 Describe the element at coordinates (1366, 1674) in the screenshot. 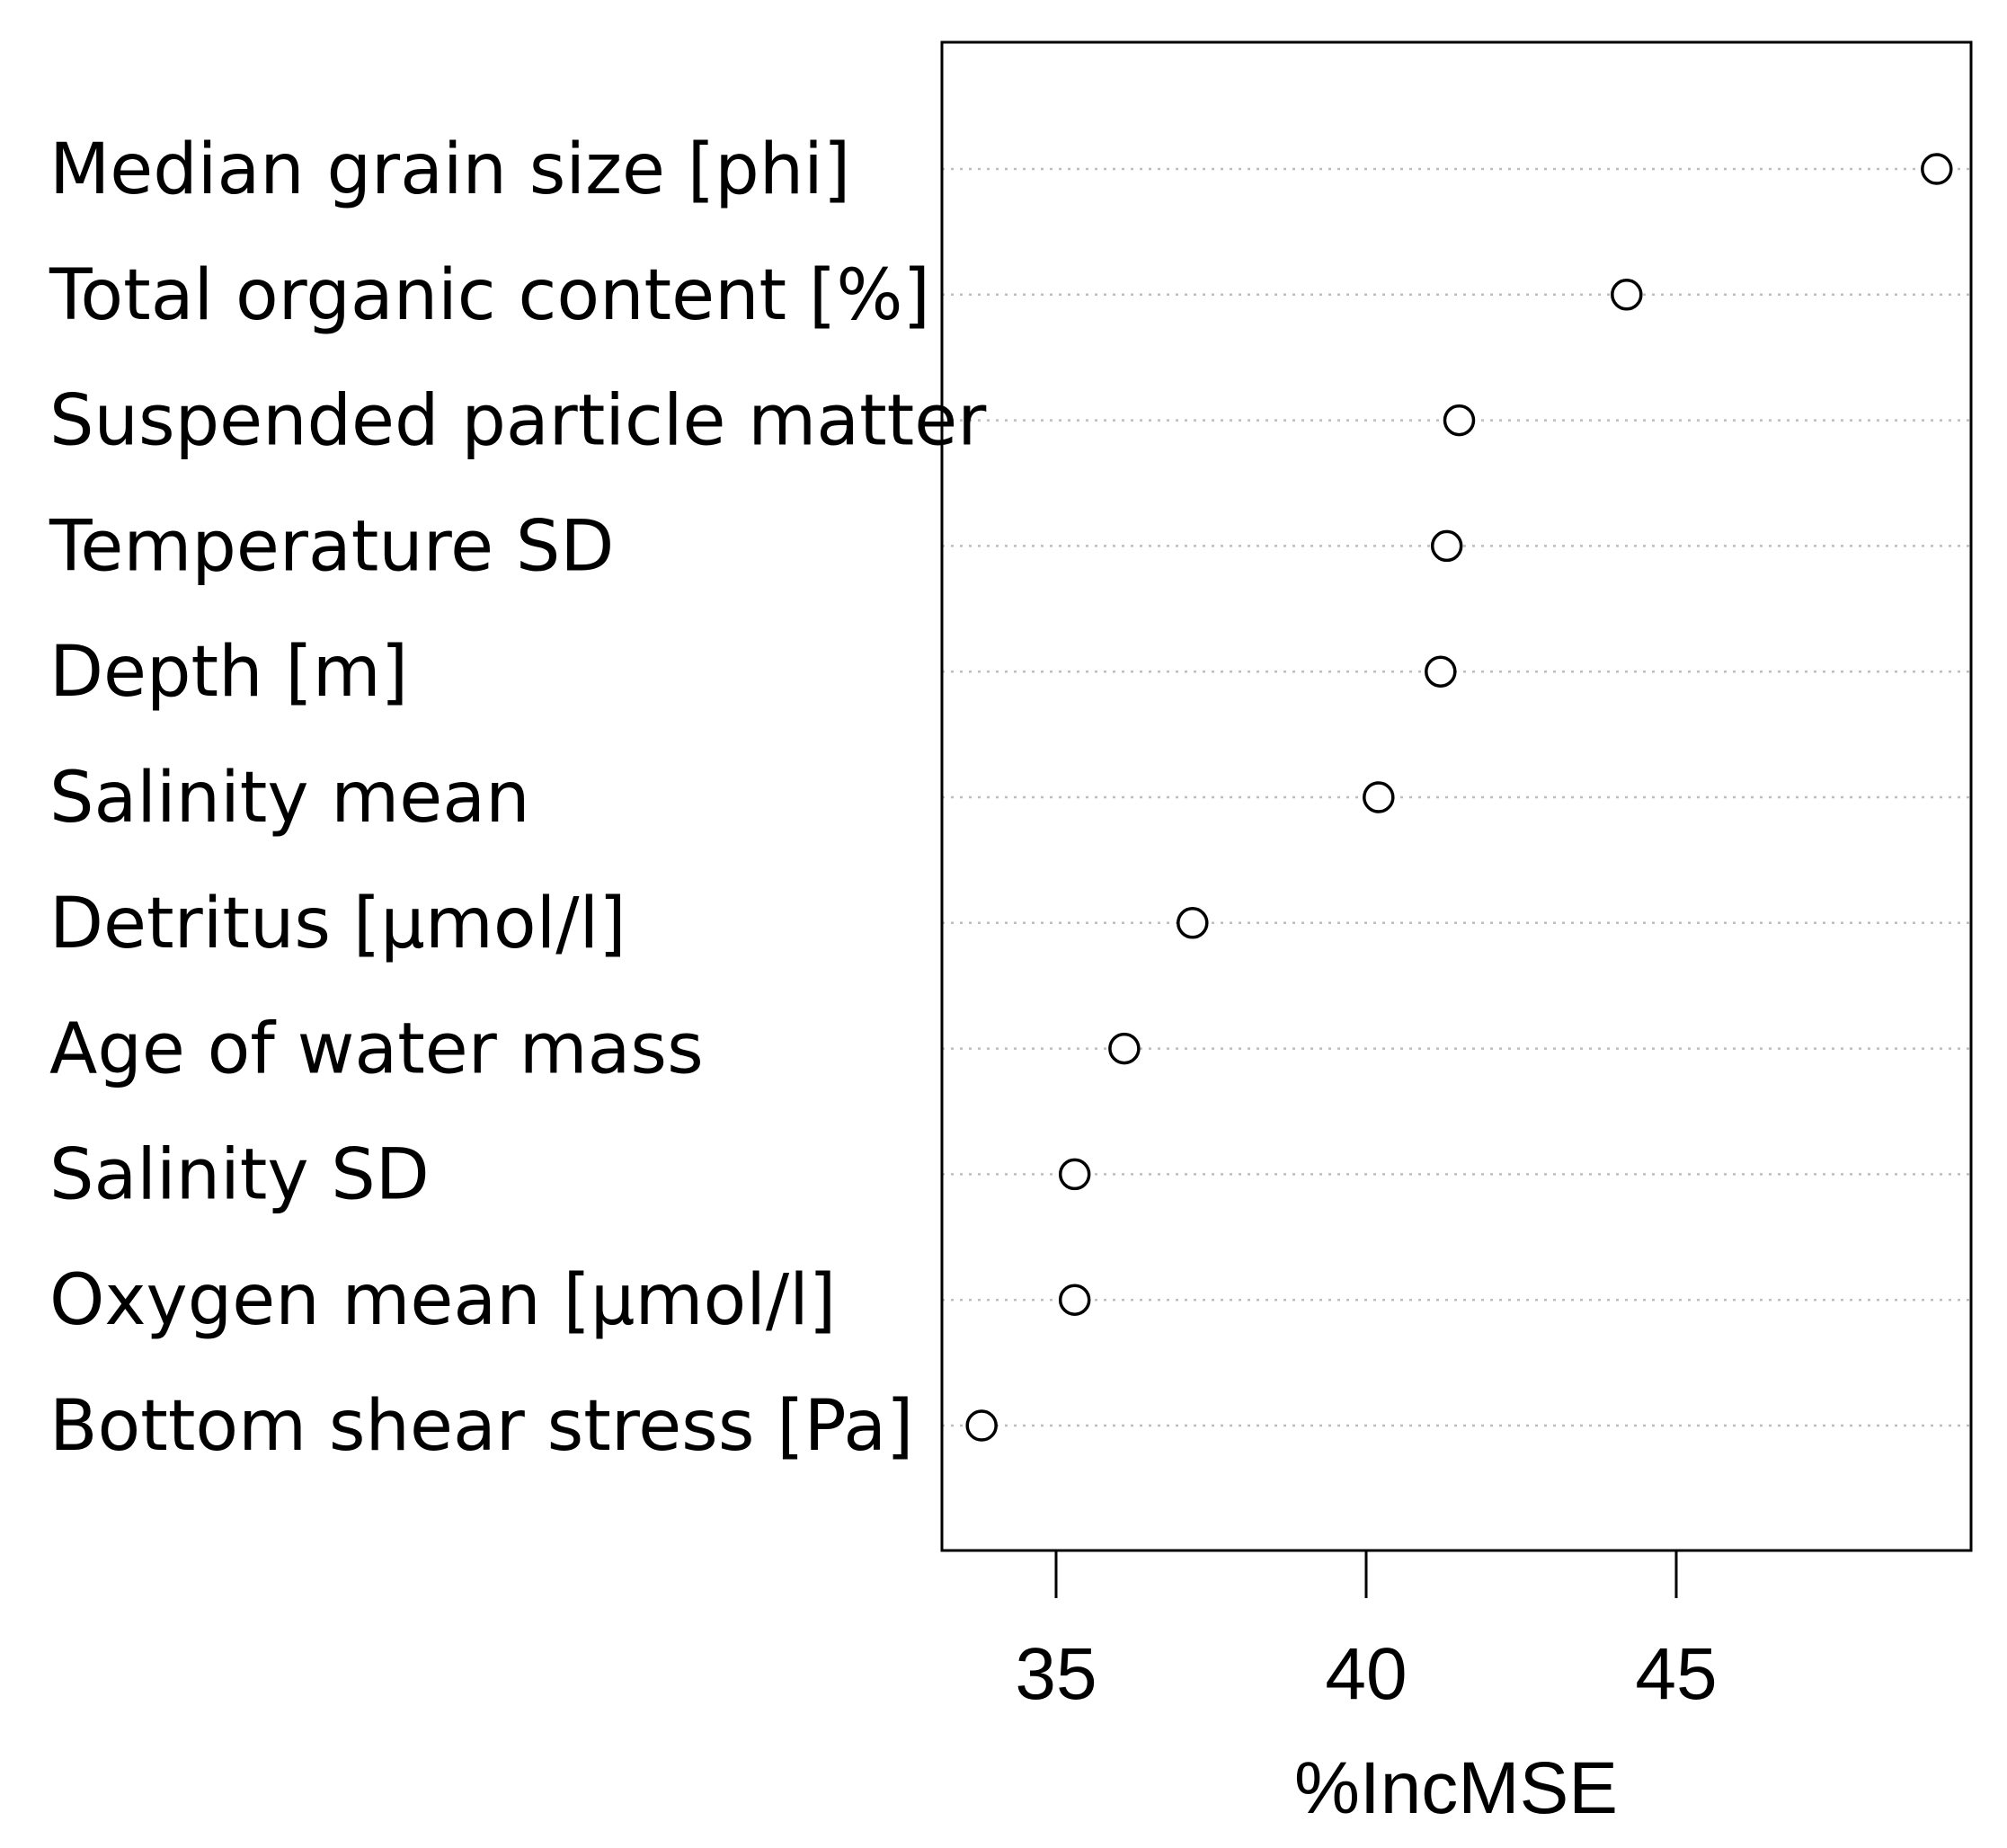

I see `x-tick-label: 40` at that location.